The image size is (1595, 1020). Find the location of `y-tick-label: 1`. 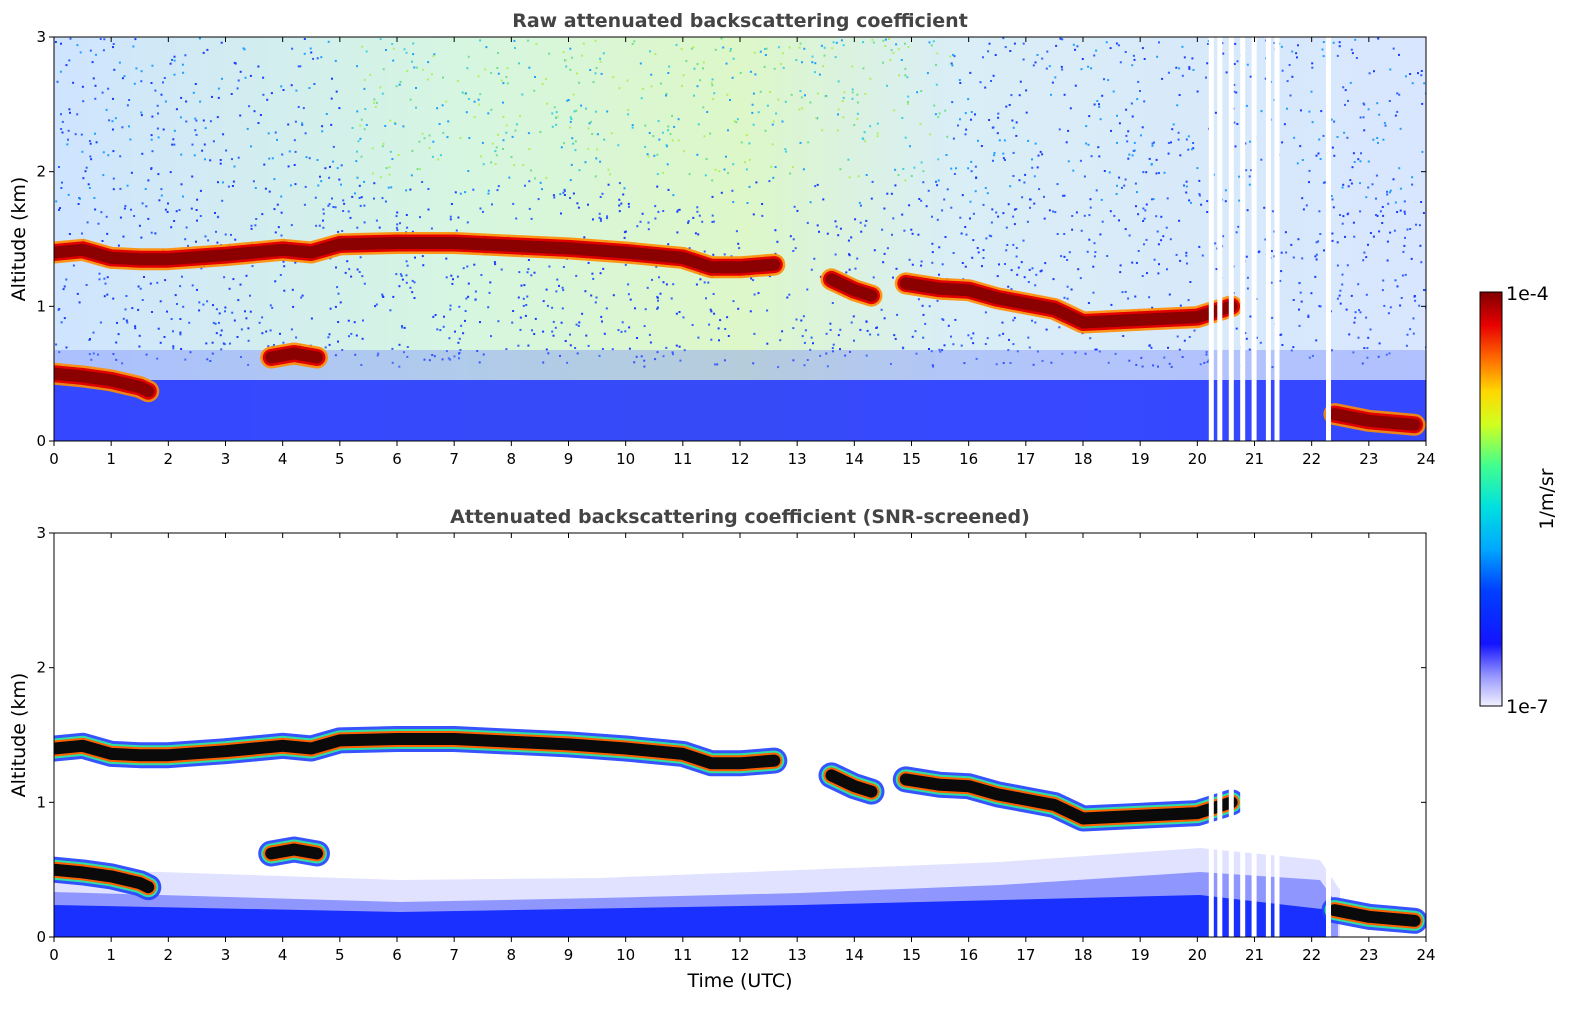

y-tick-label: 1 is located at coordinates (41, 802).